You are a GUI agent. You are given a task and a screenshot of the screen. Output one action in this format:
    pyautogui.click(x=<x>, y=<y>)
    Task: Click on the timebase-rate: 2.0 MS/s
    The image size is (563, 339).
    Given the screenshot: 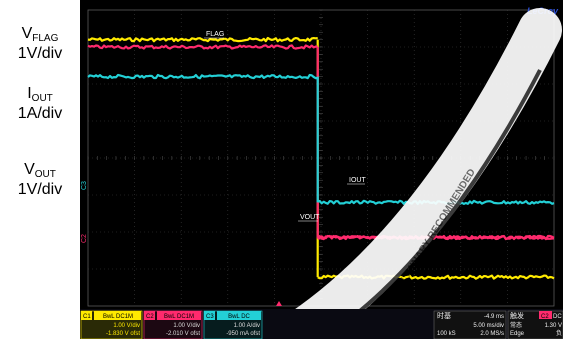 What is the action you would take?
    pyautogui.click(x=492, y=334)
    